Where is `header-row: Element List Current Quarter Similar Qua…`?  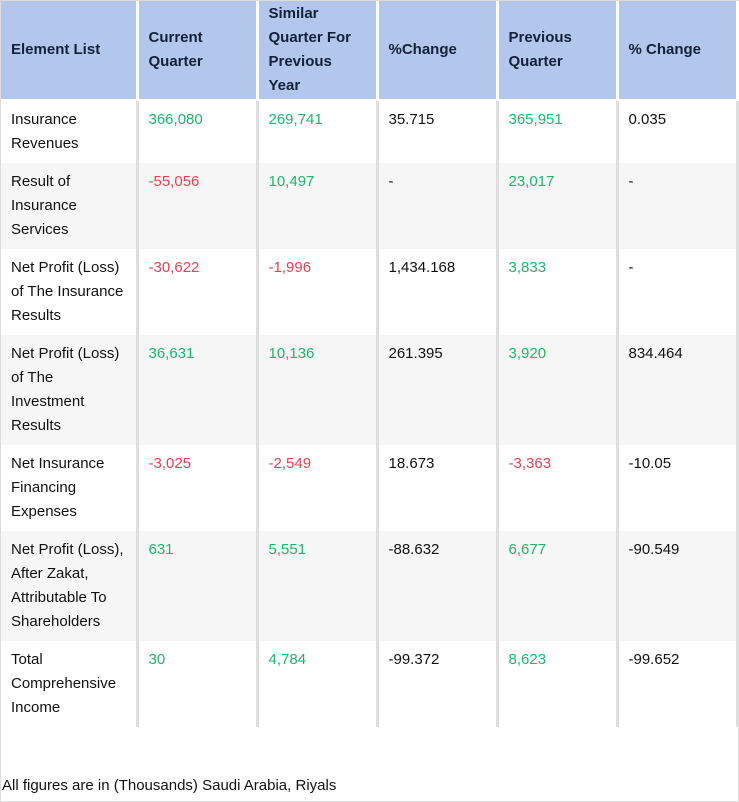 header-row: Element List Current Quarter Similar Qua… is located at coordinates (370, 51).